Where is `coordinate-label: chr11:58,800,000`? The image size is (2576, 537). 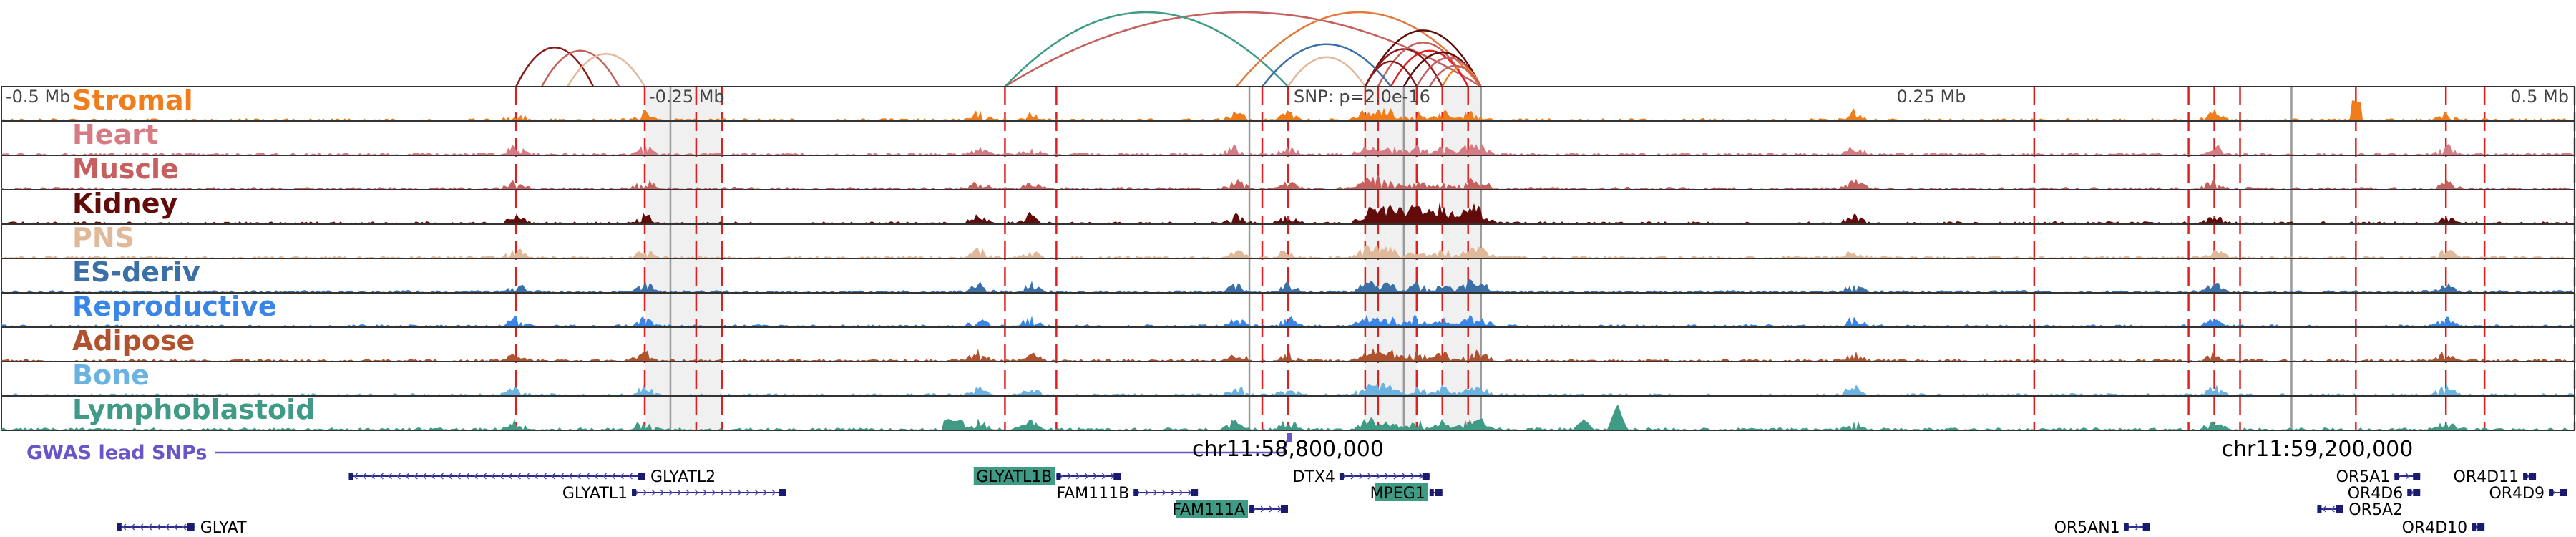 coordinate-label: chr11:58,800,000 is located at coordinates (1288, 449).